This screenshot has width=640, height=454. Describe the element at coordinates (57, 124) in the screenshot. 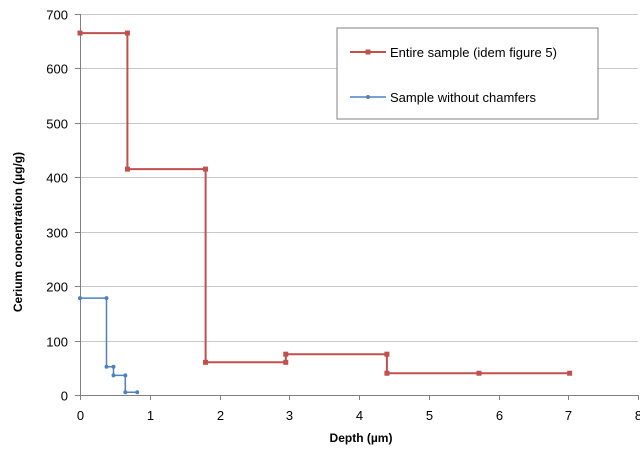

I see `y-tick-label-500: 500` at that location.